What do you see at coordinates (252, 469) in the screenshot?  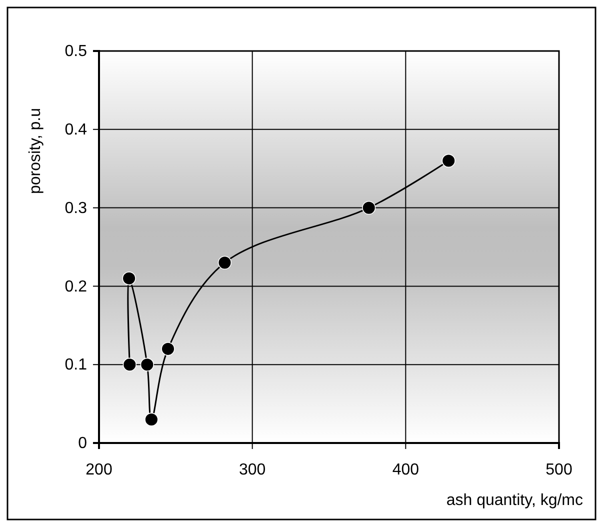 I see `x-tick-label: 300` at bounding box center [252, 469].